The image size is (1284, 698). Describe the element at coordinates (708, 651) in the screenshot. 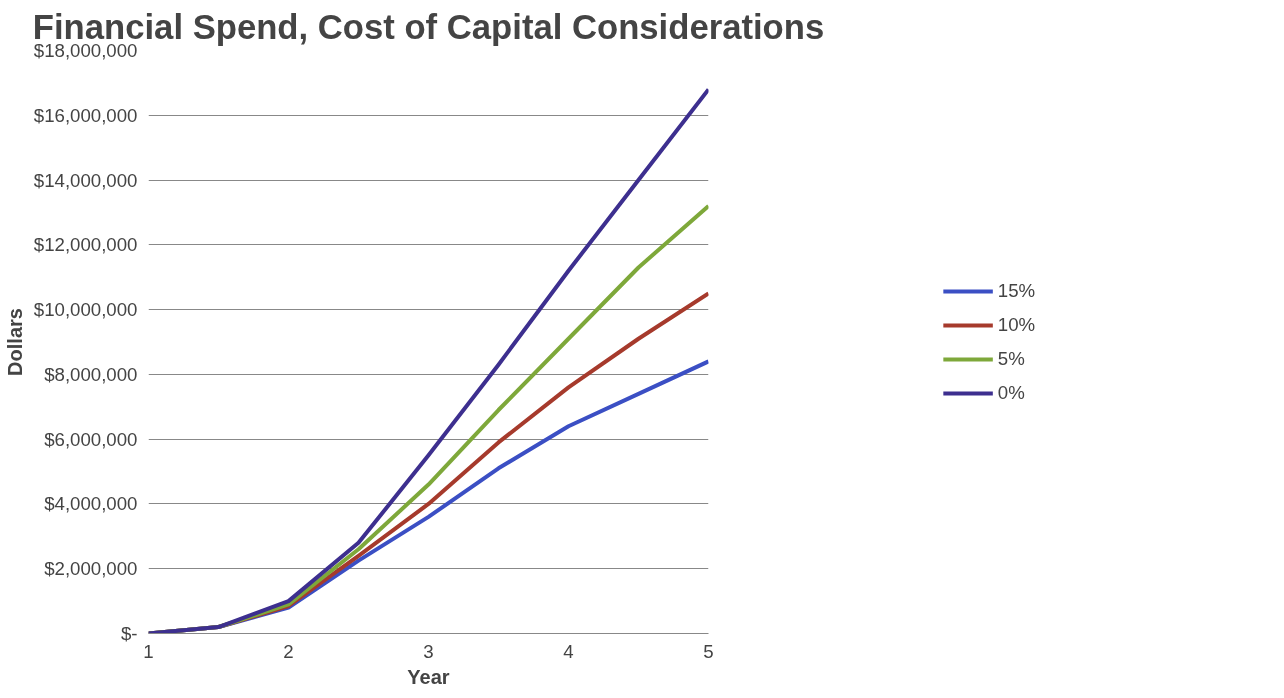

I see `x-tick-label: 5` at that location.